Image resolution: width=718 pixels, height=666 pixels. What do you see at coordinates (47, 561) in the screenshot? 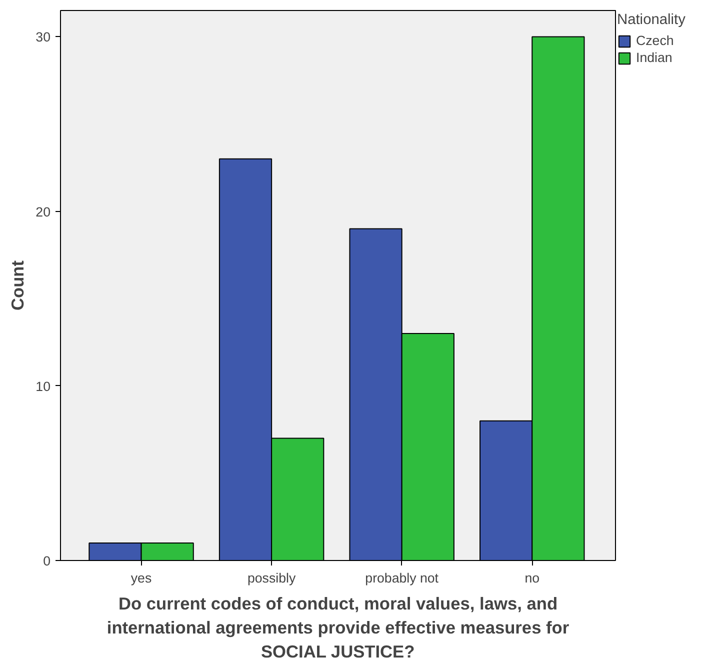
I see `y-tick-label: 0` at bounding box center [47, 561].